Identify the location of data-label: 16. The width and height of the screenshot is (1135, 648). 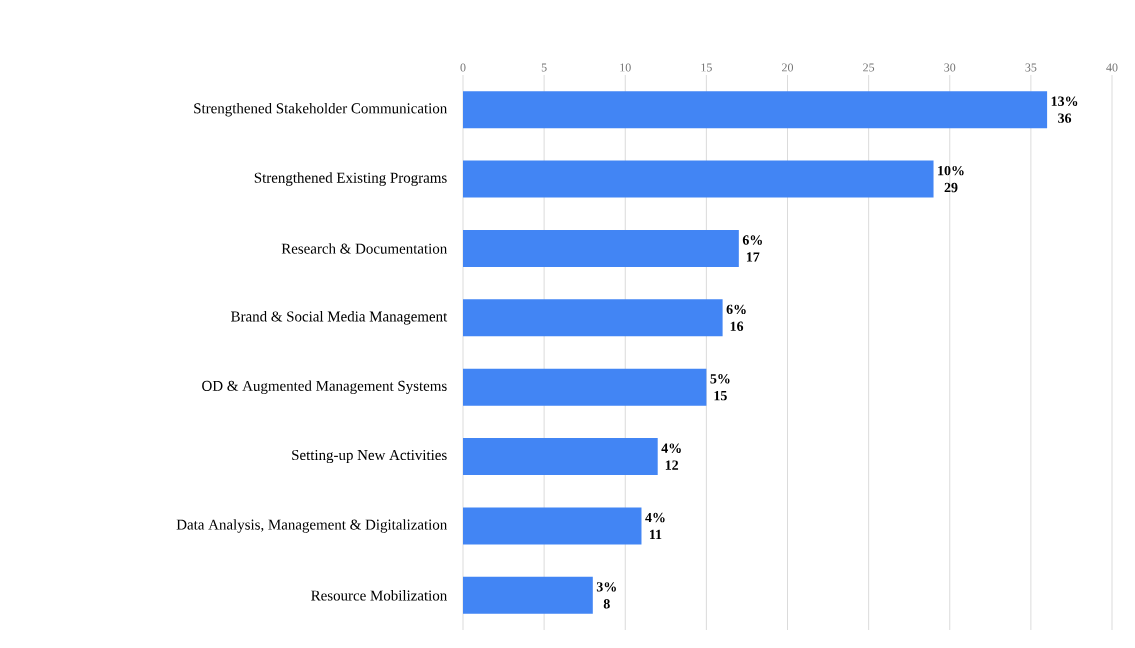
(737, 326).